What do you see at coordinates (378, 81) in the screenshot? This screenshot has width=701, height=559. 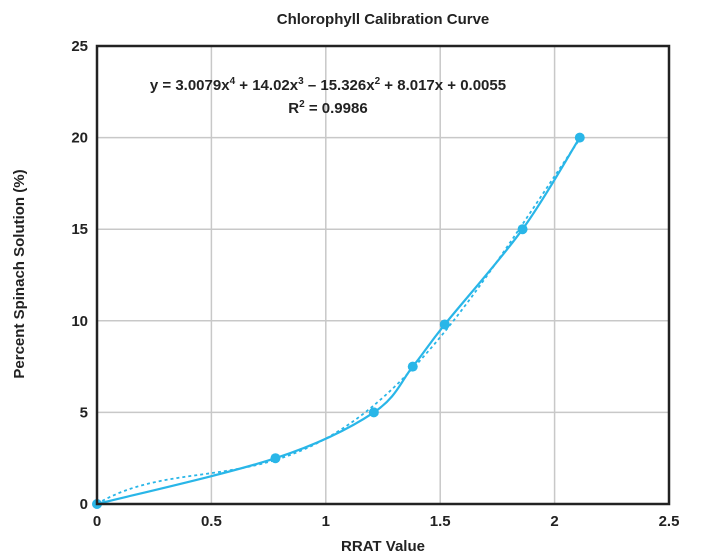 I see `equation-exp-2: 2` at bounding box center [378, 81].